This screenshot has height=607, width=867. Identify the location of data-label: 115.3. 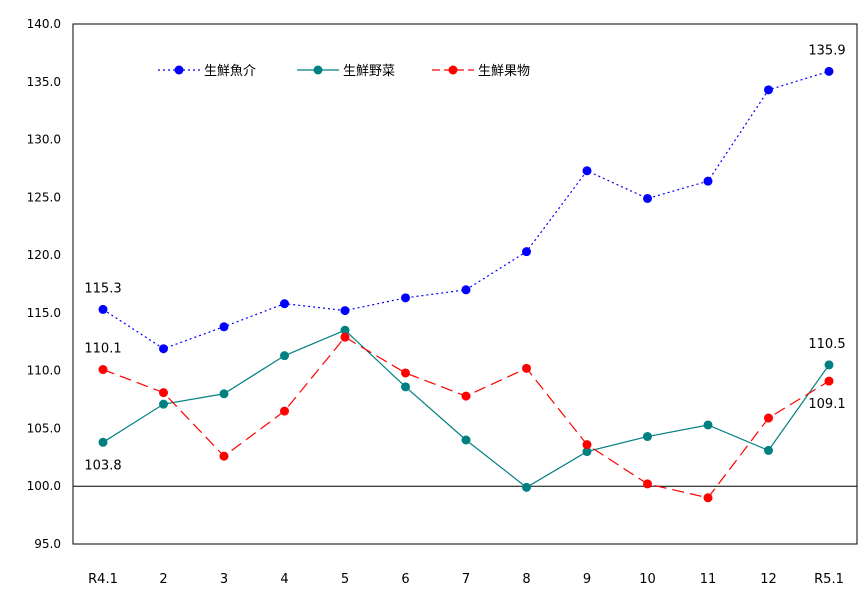
(102, 288).